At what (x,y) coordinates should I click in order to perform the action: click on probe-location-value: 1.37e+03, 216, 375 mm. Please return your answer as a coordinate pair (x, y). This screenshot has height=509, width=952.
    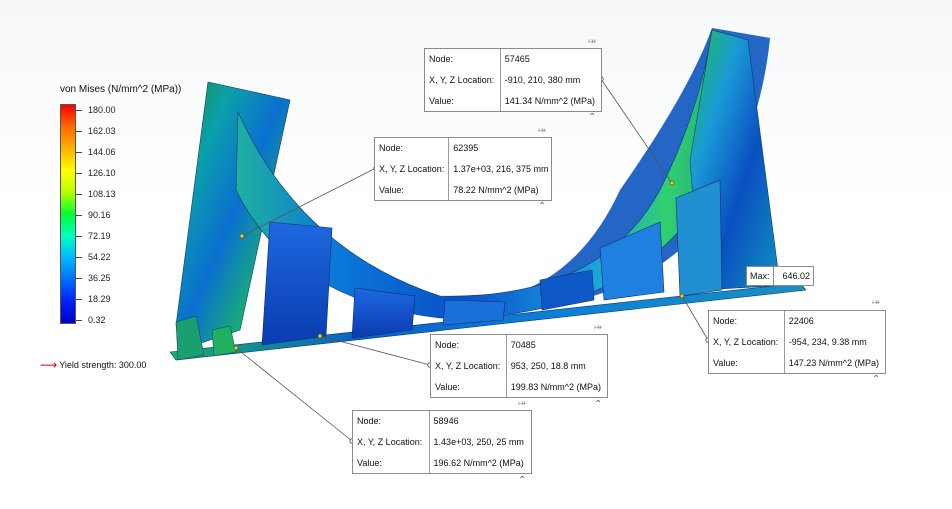
    Looking at the image, I should click on (501, 168).